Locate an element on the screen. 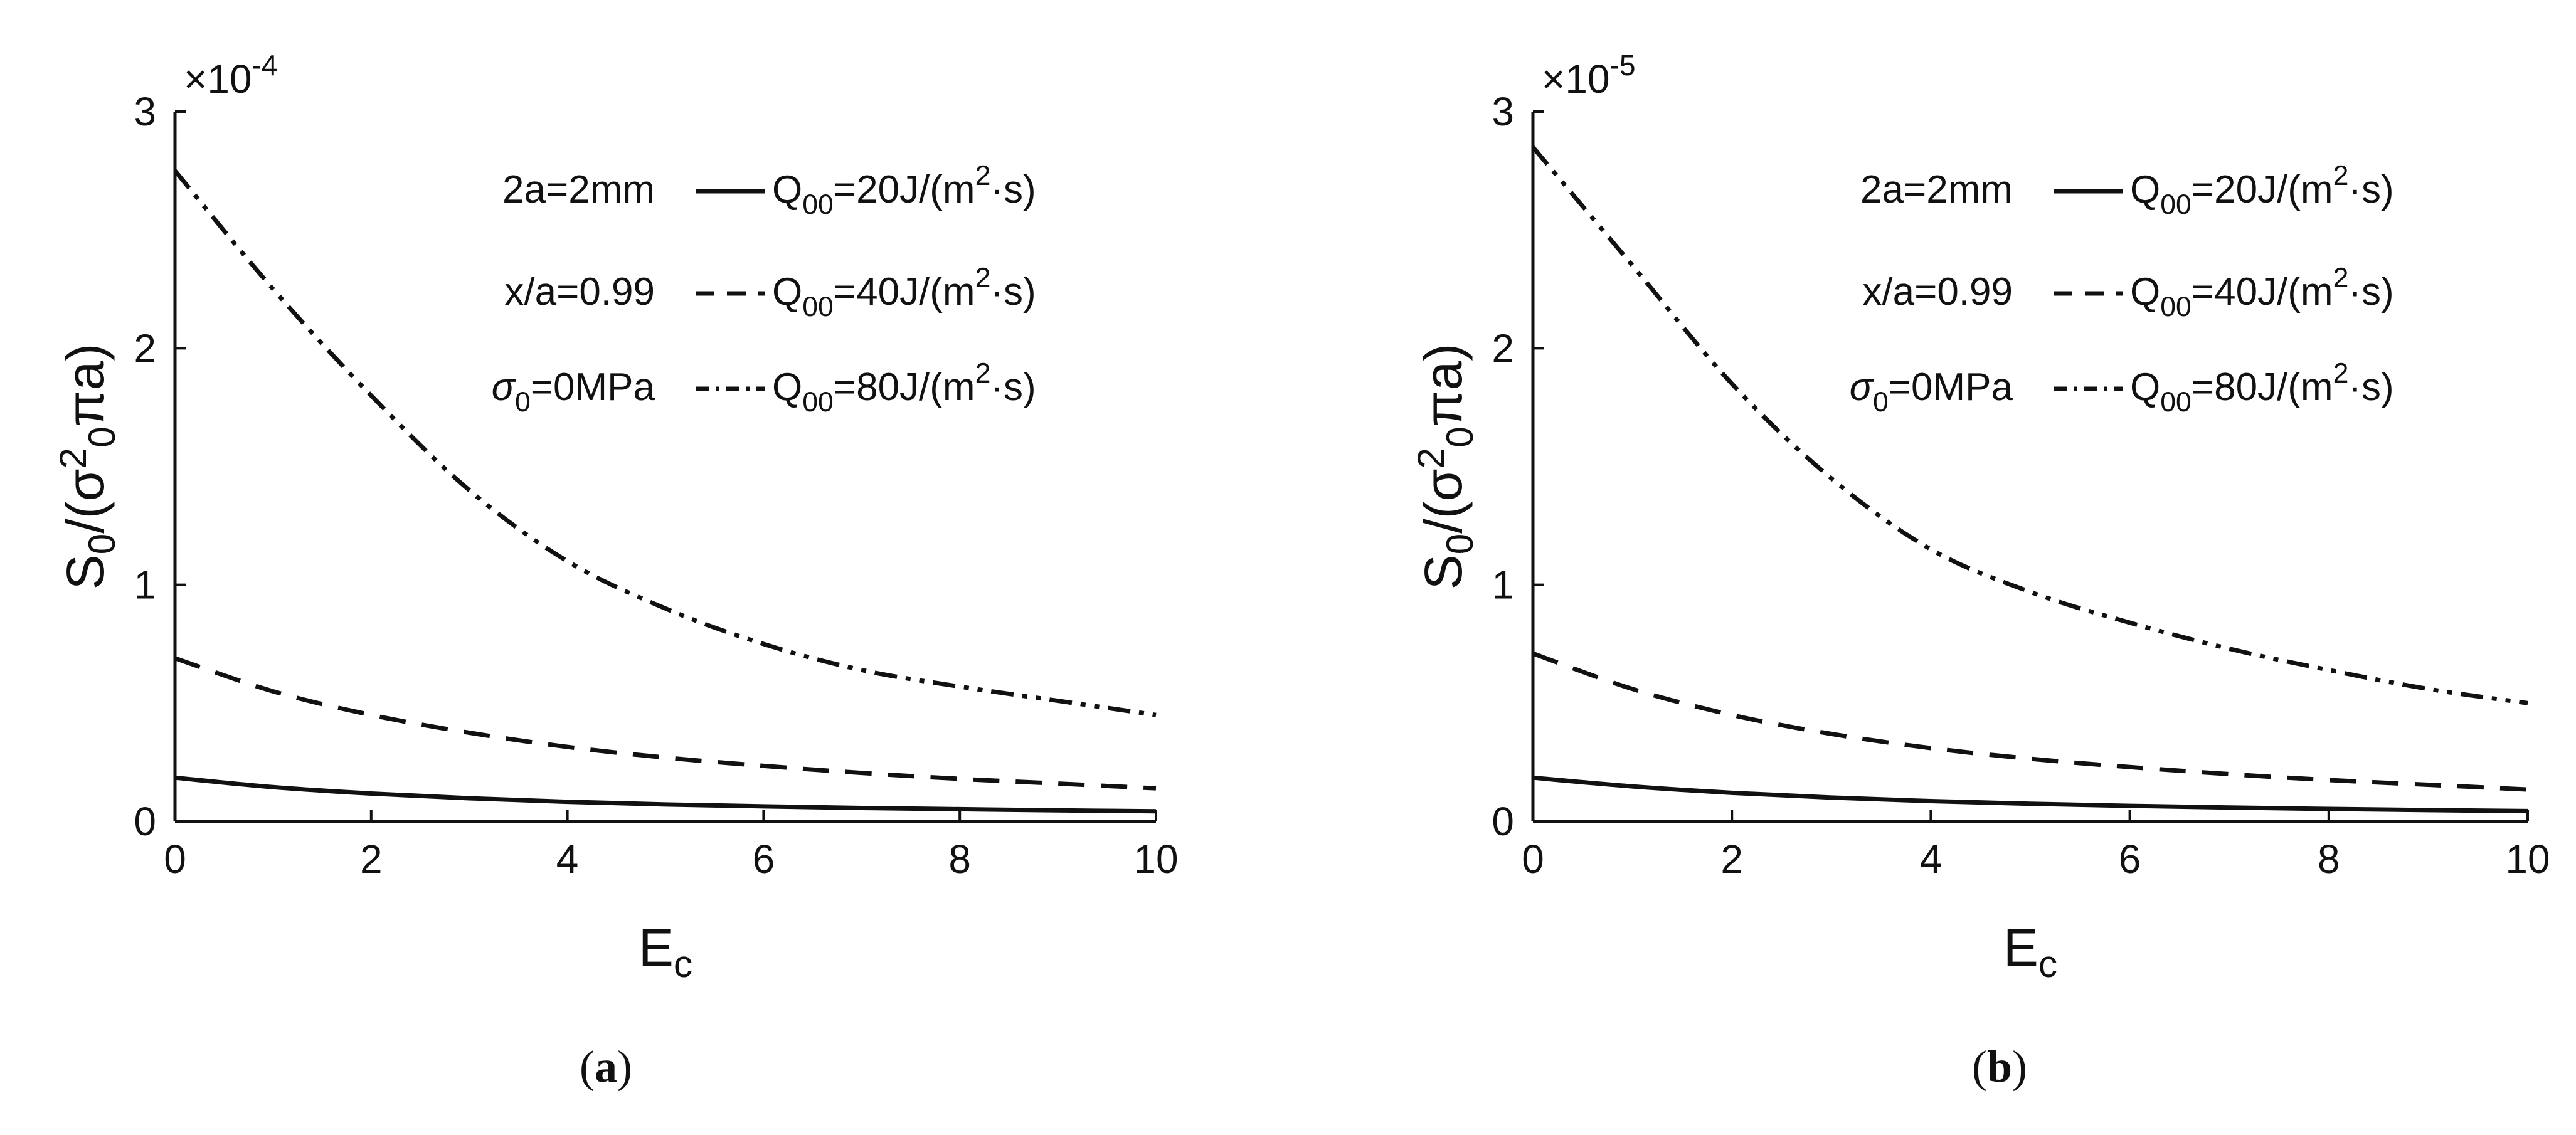 The image size is (2576, 1135). y-exponent: ×10-5​ is located at coordinates (1589, 75).